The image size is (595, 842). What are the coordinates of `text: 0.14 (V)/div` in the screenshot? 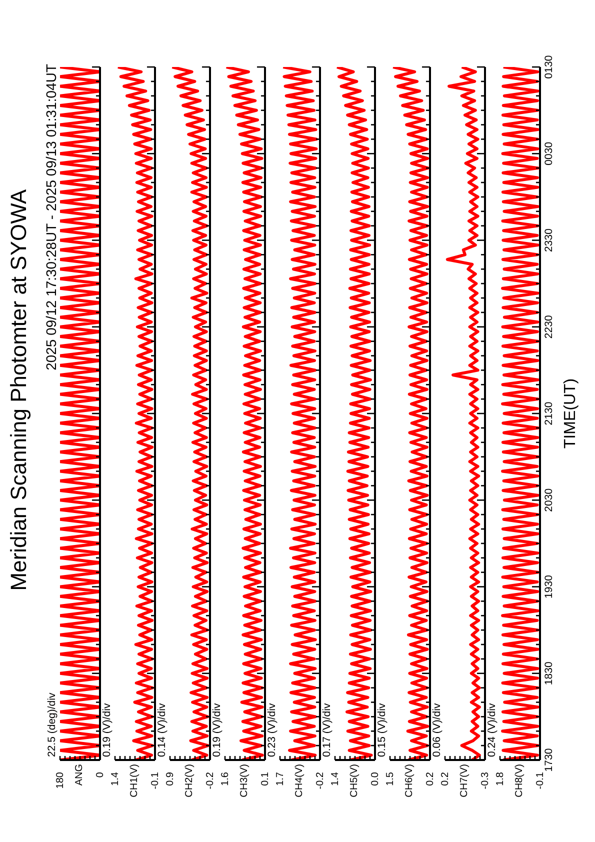 It's located at (162, 730).